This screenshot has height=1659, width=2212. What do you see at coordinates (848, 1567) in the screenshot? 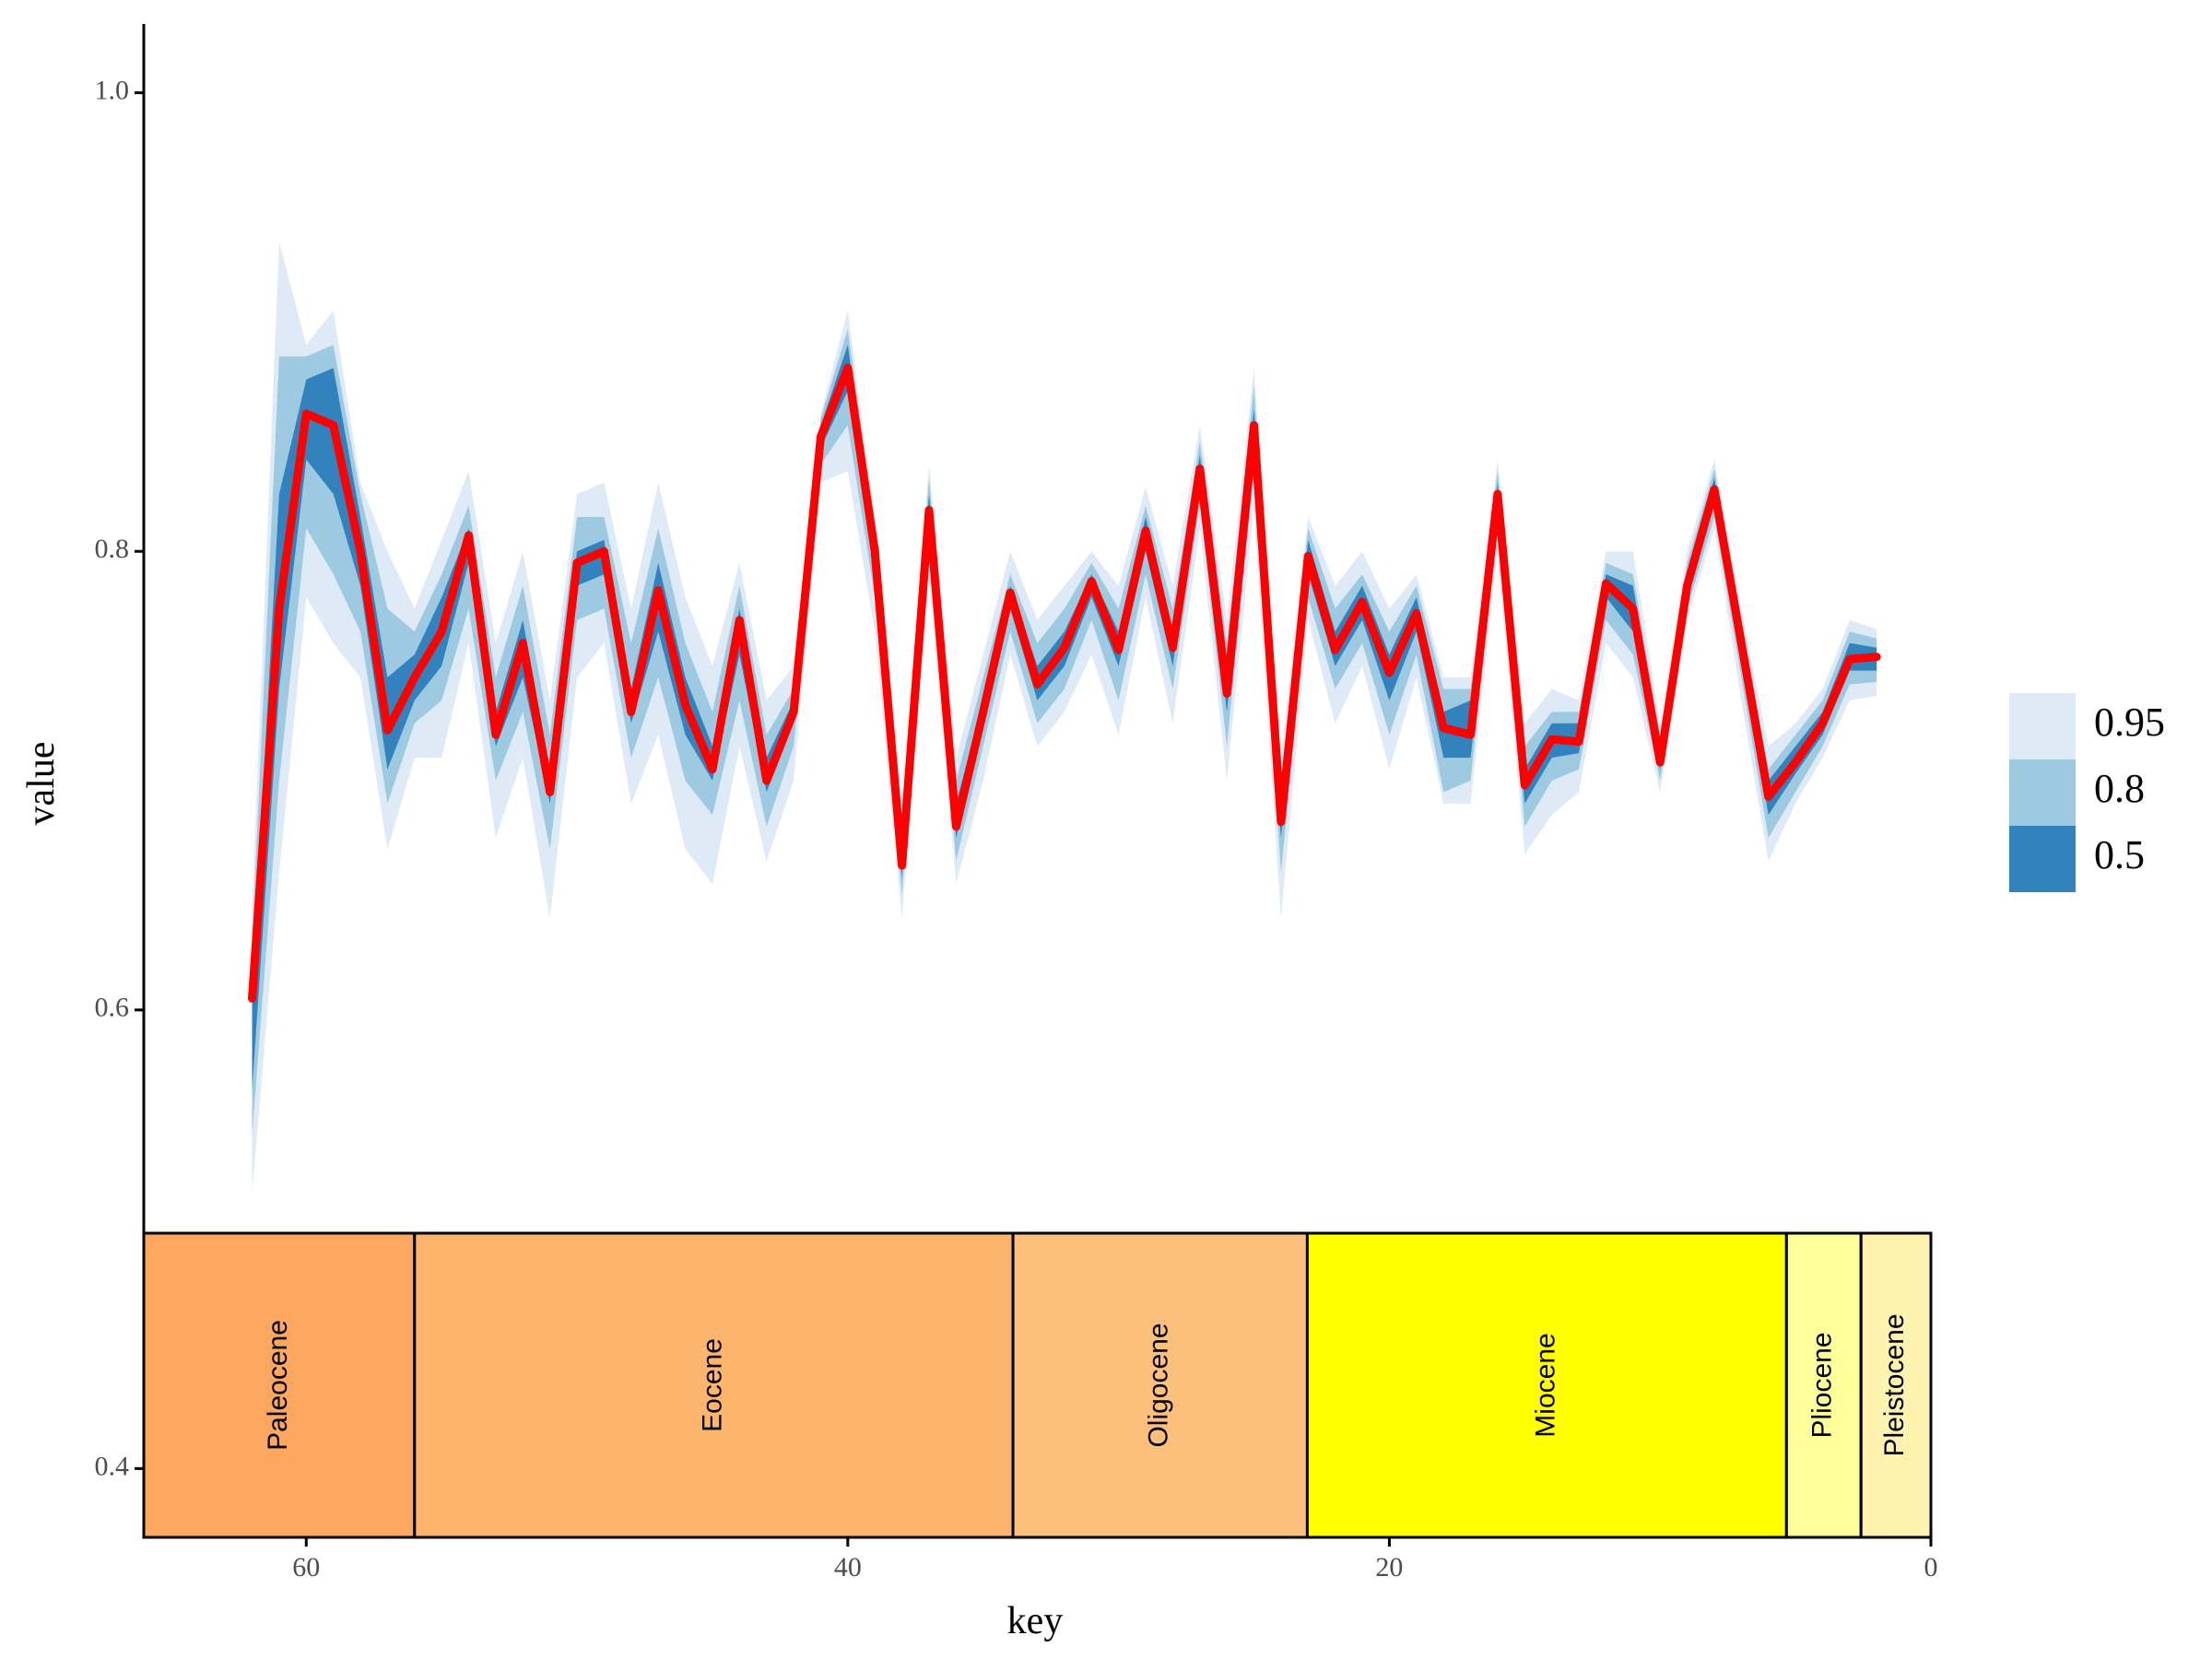
I see `x-tick-label: 40` at bounding box center [848, 1567].